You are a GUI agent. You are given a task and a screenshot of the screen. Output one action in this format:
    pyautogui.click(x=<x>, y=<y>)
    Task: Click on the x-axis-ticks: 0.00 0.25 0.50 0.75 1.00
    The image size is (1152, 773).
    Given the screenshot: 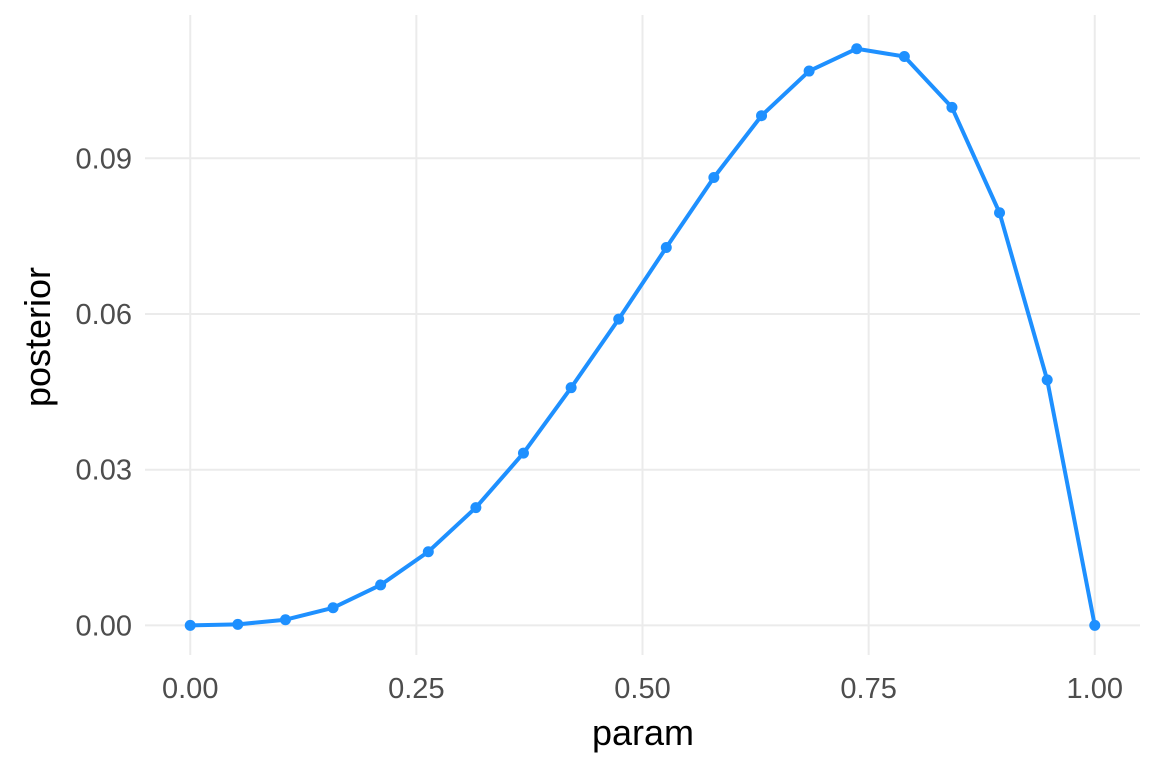 What is the action you would take?
    pyautogui.click(x=642, y=689)
    